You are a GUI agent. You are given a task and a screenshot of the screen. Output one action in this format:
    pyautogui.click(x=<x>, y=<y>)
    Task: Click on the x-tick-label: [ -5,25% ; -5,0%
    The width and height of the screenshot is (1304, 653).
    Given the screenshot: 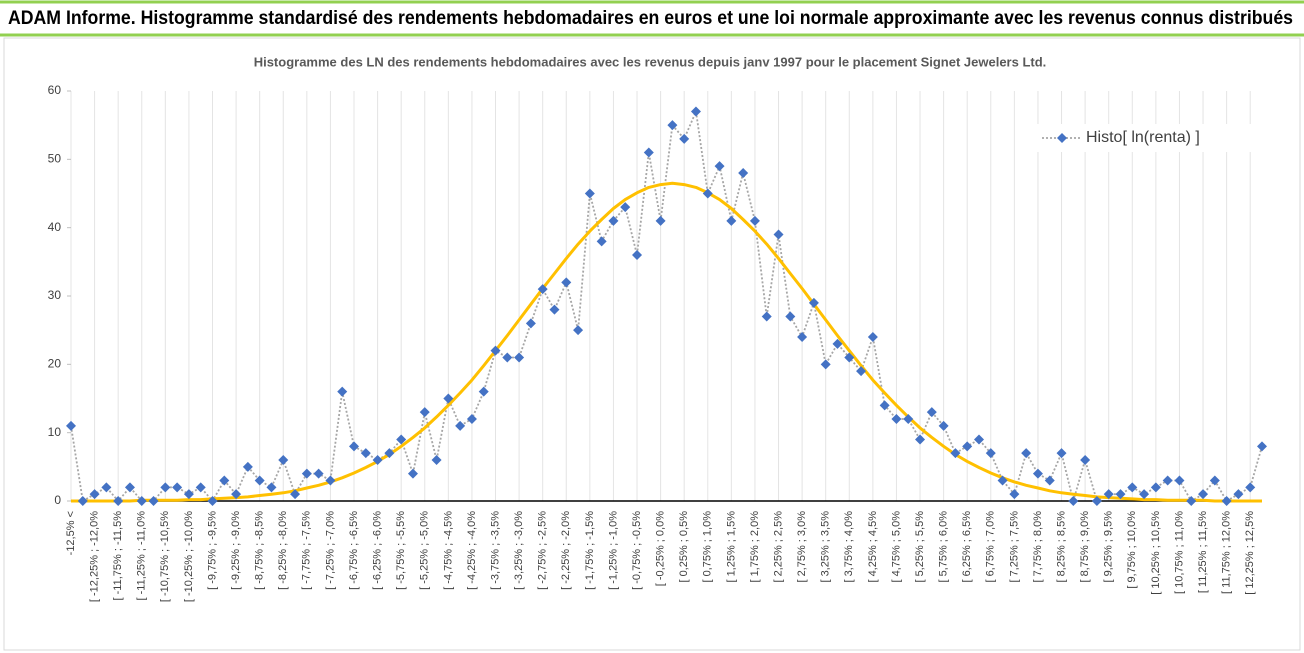 What is the action you would take?
    pyautogui.click(x=425, y=550)
    